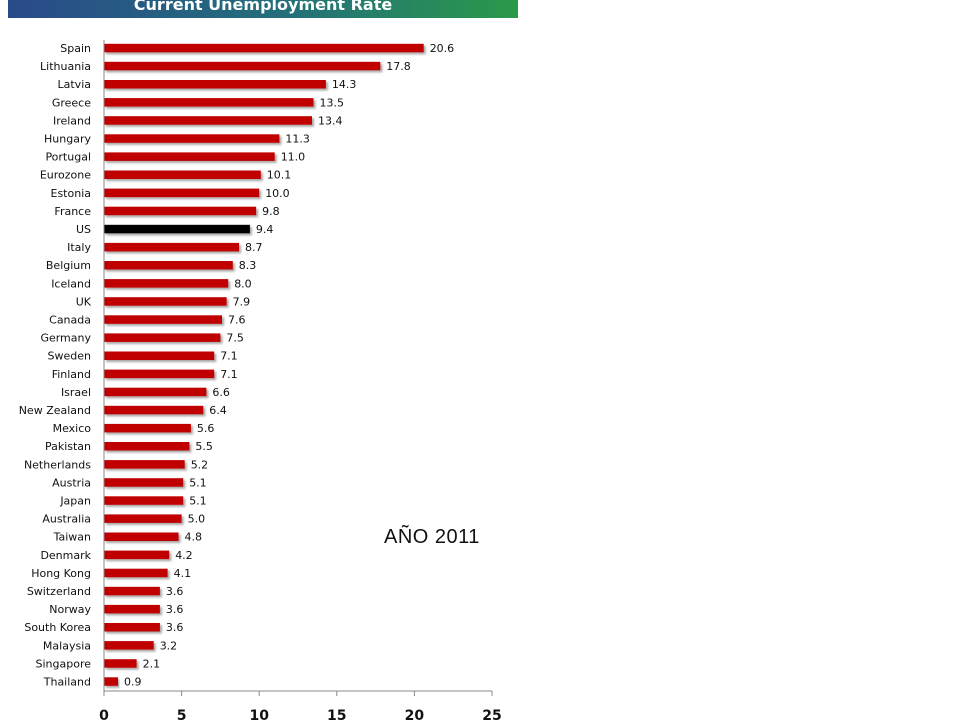  What do you see at coordinates (184, 555) in the screenshot?
I see `value-label: 4.2` at bounding box center [184, 555].